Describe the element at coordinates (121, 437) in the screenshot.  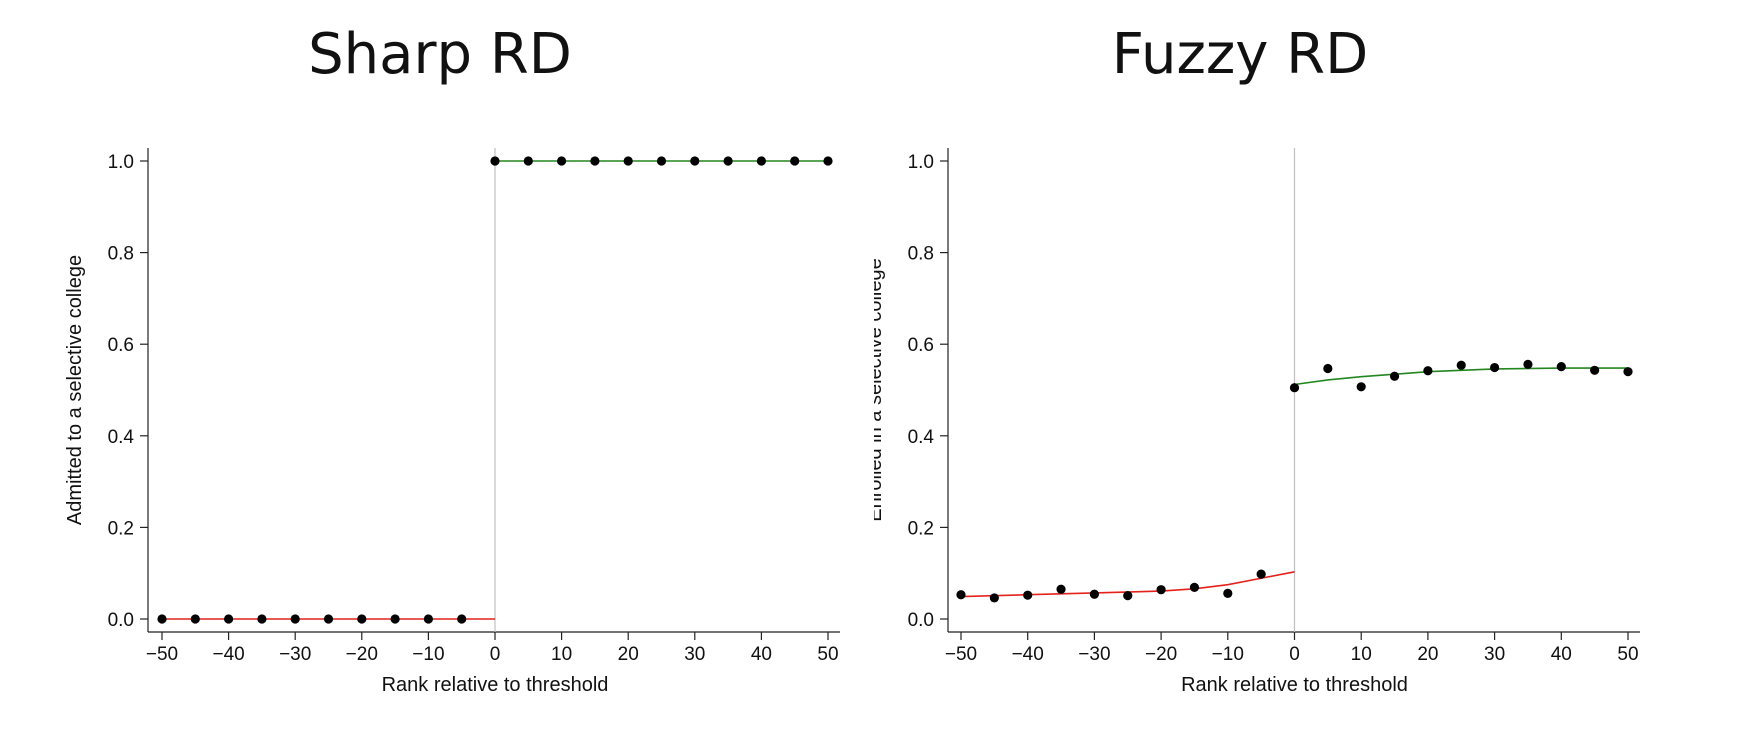
I see `sharp-y-tick-label: 0.4` at that location.